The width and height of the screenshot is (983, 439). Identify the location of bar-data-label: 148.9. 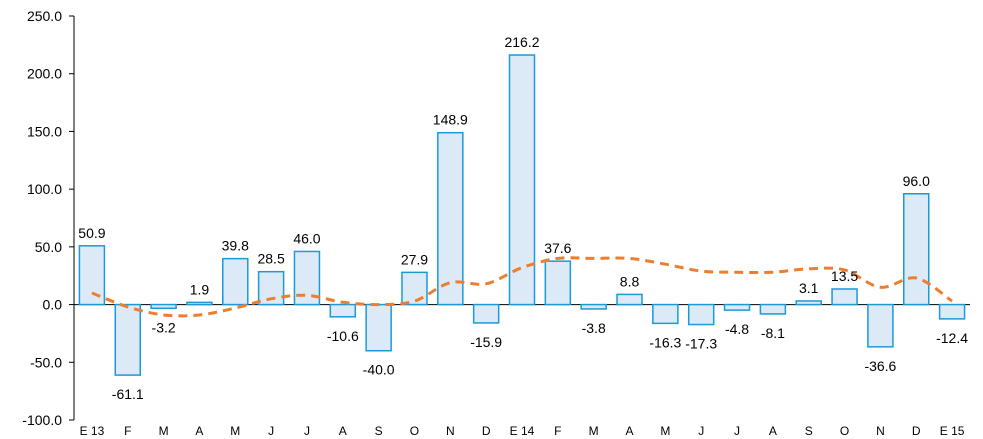
(450, 120).